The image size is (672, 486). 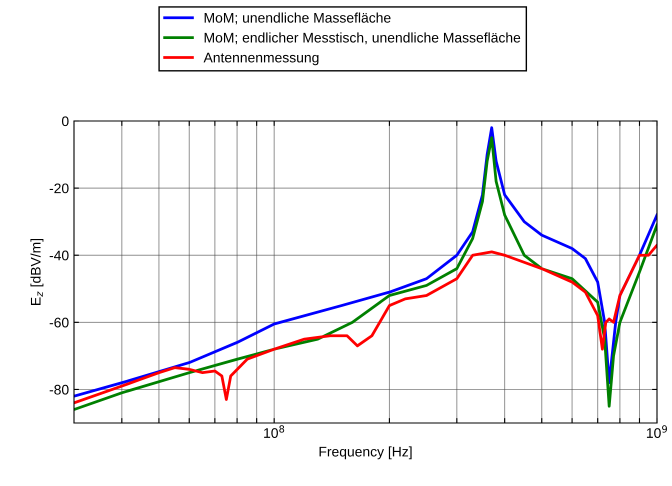 What do you see at coordinates (261, 59) in the screenshot?
I see `legend-label: Antennenmessung` at bounding box center [261, 59].